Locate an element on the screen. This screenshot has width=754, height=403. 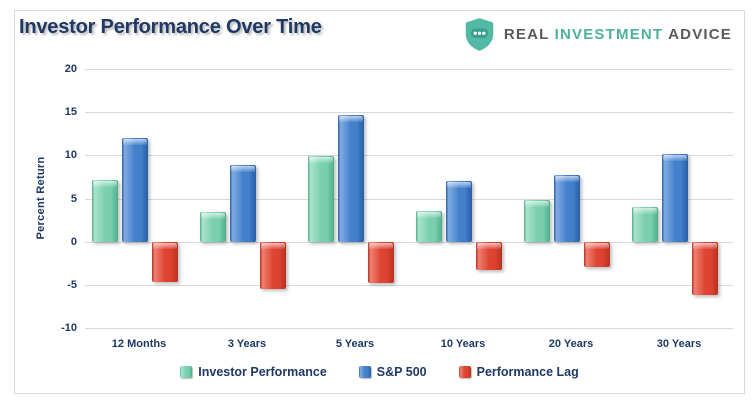
shield-icon is located at coordinates (479, 34).